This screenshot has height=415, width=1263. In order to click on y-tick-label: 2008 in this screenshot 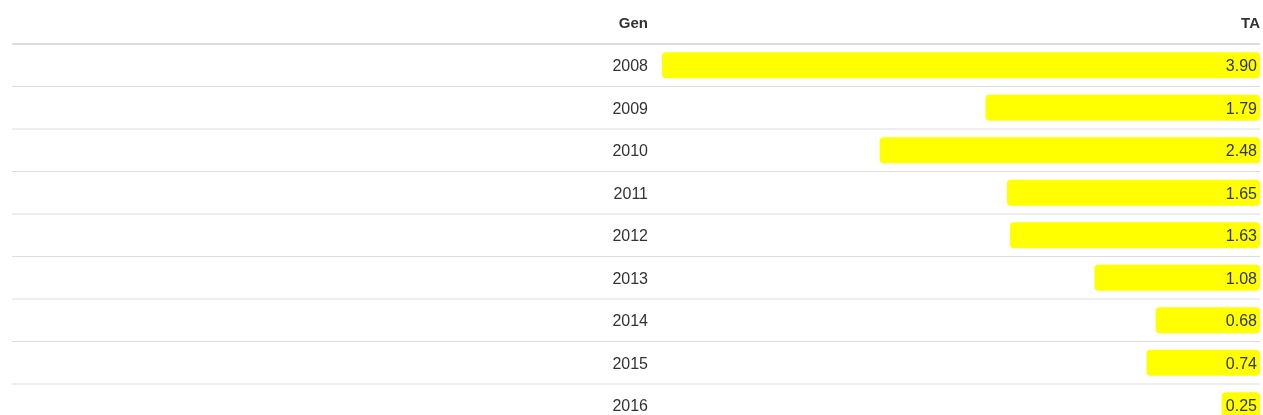, I will do `click(630, 66)`.